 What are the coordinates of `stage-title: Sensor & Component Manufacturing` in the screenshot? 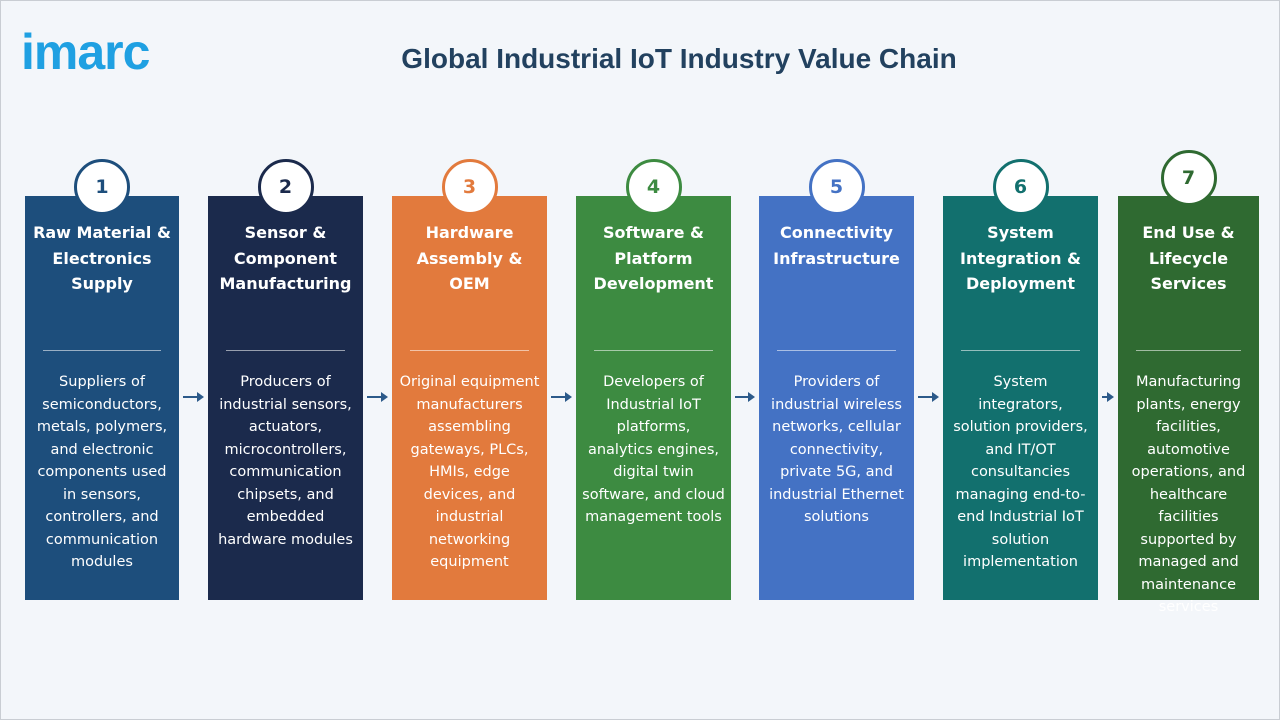 It's located at (285, 258).